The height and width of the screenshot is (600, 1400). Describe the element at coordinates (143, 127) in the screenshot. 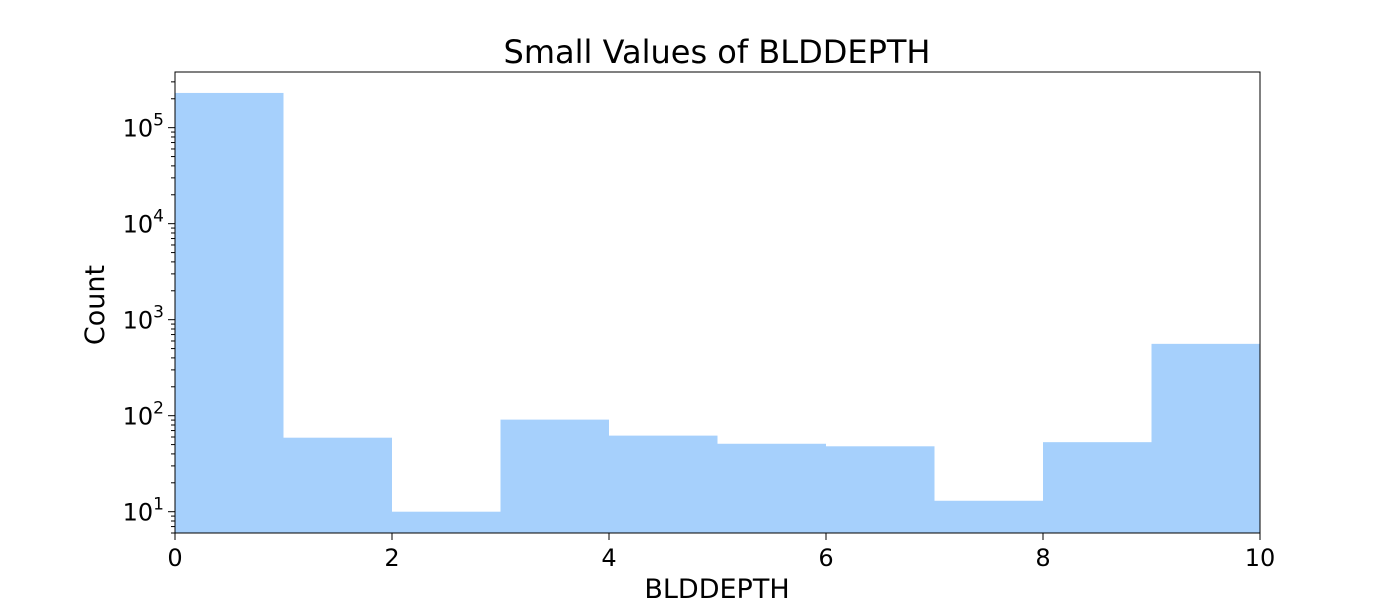

I see `y-tick-label: 10⁵` at that location.